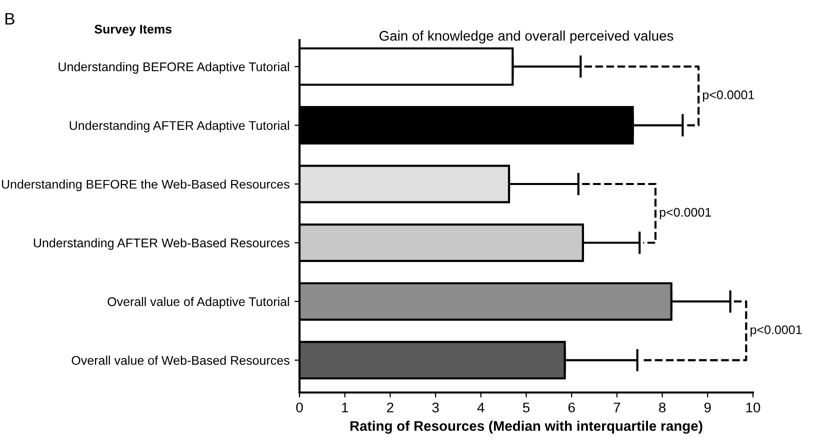 The height and width of the screenshot is (446, 832). I want to click on y-tick-label: Understanding BEFORE Adaptive Tutorial, so click(173, 68).